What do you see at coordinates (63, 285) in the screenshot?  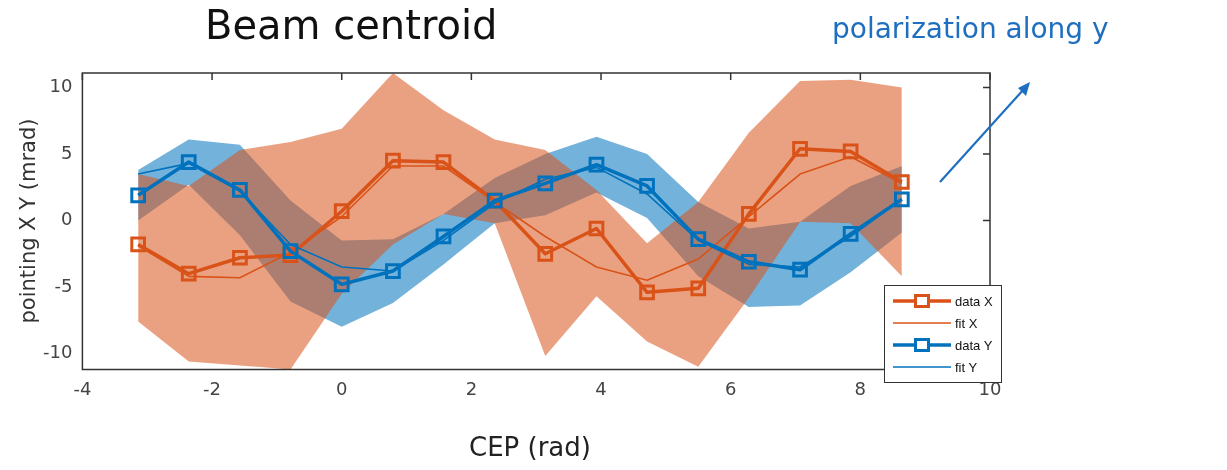 I see `y-tick-label: -5` at bounding box center [63, 285].